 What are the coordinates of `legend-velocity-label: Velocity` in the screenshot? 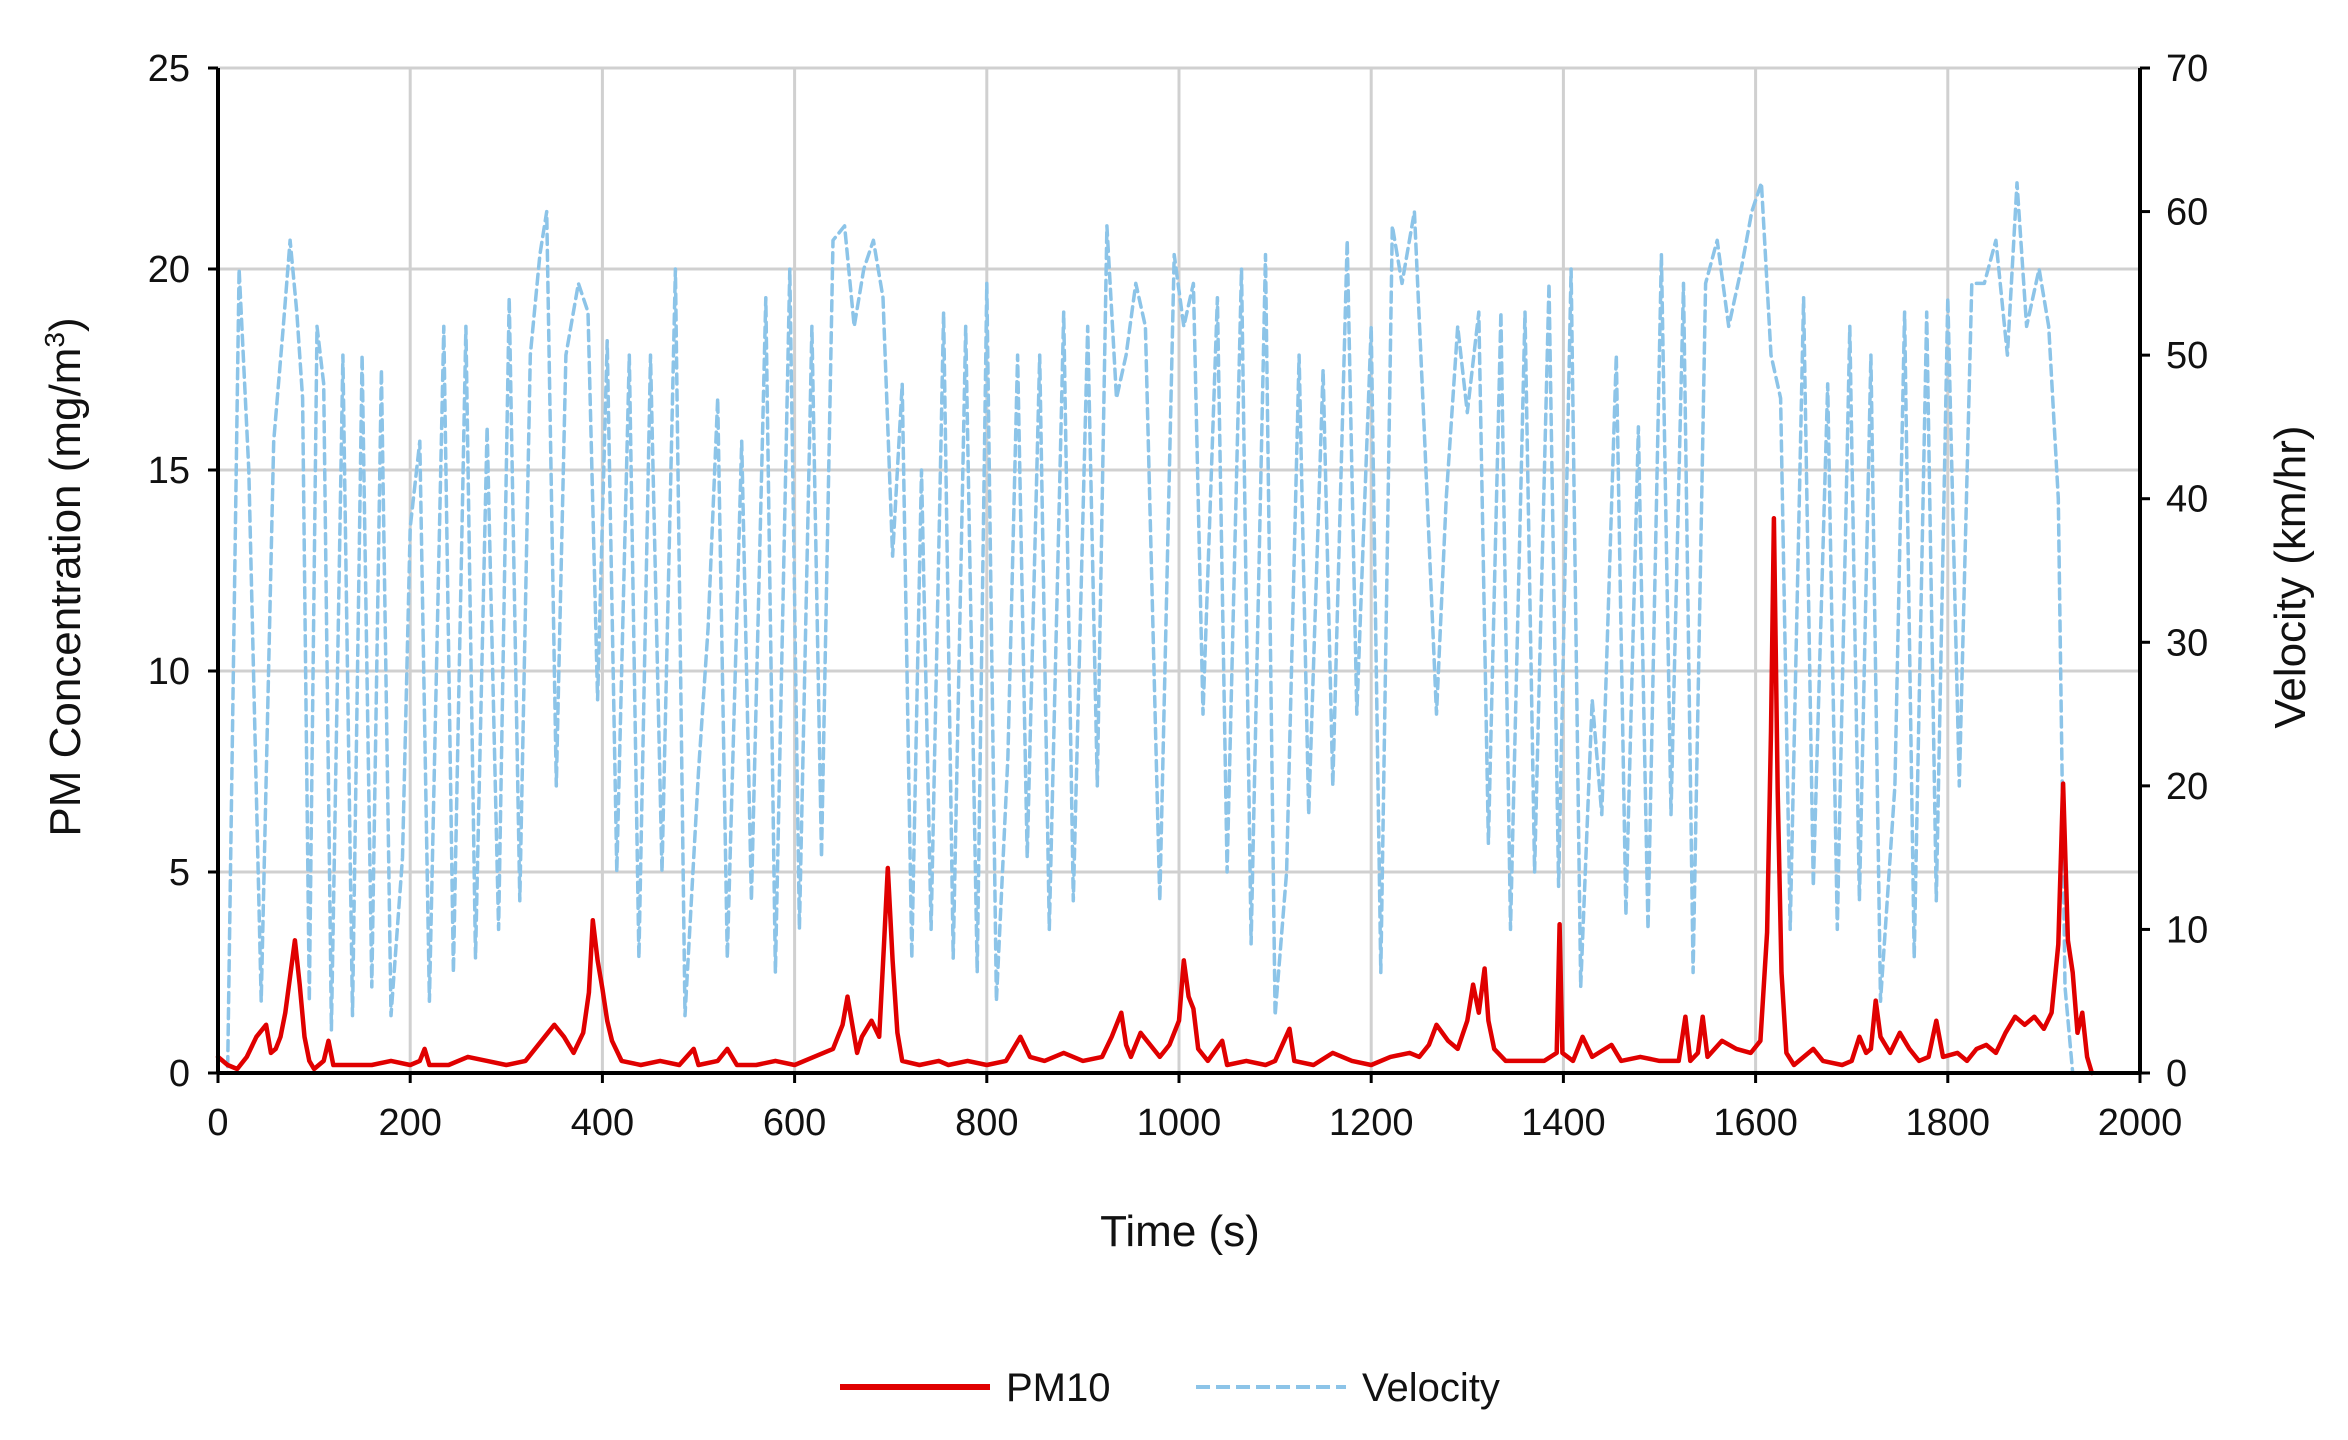 It's located at (1431, 1388).